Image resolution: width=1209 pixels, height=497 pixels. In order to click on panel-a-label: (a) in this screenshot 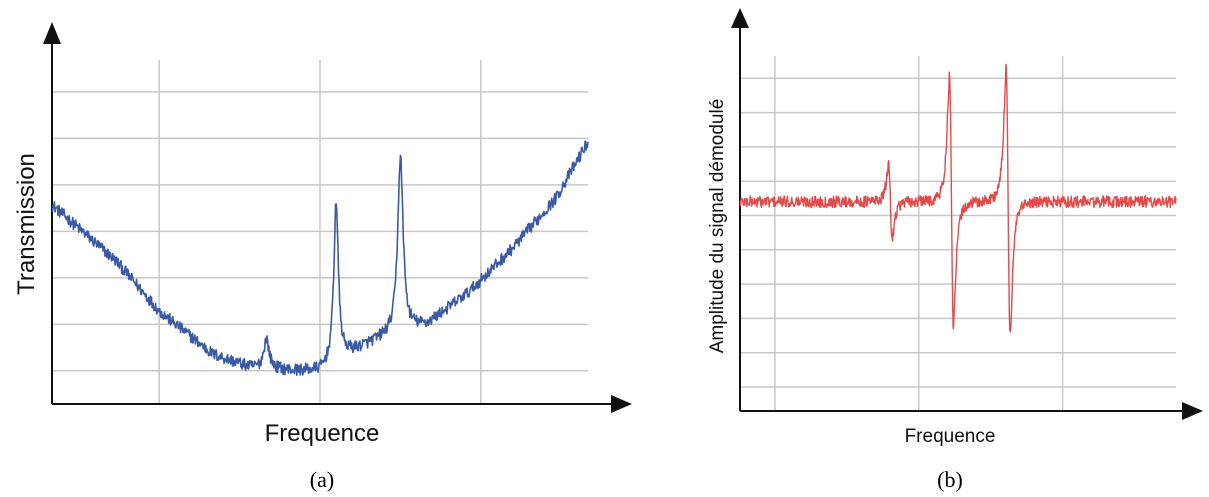, I will do `click(322, 479)`.